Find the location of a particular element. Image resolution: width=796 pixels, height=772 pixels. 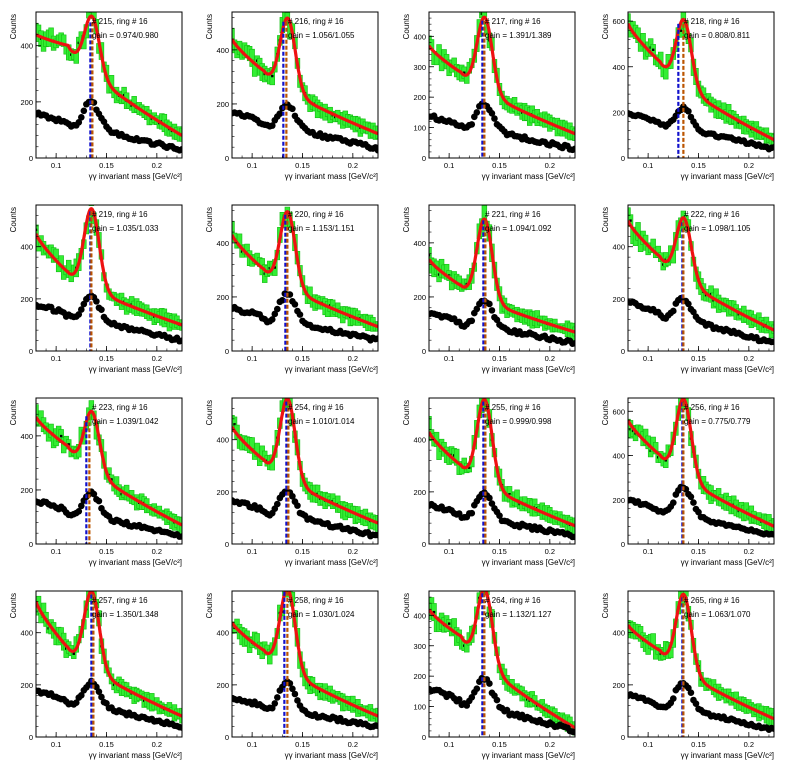

gain-annotation: gain = 1.063/1.070 is located at coordinates (717, 614).